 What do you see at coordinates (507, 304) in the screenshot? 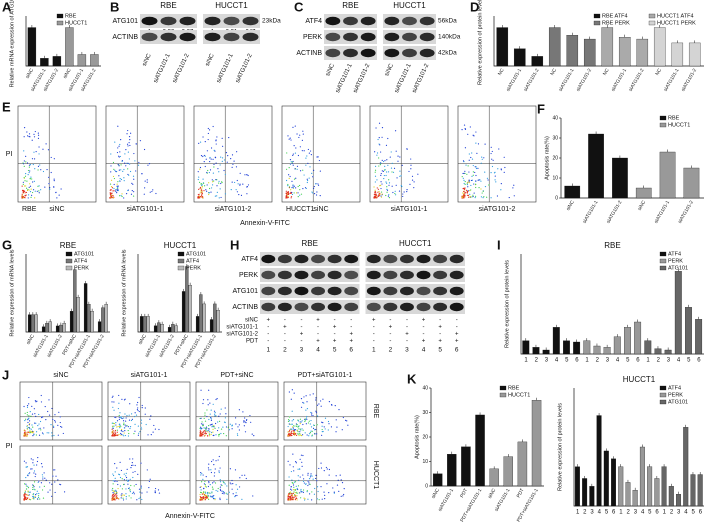
I see `y-axis-label: Relative expression of protein levels` at bounding box center [507, 304].